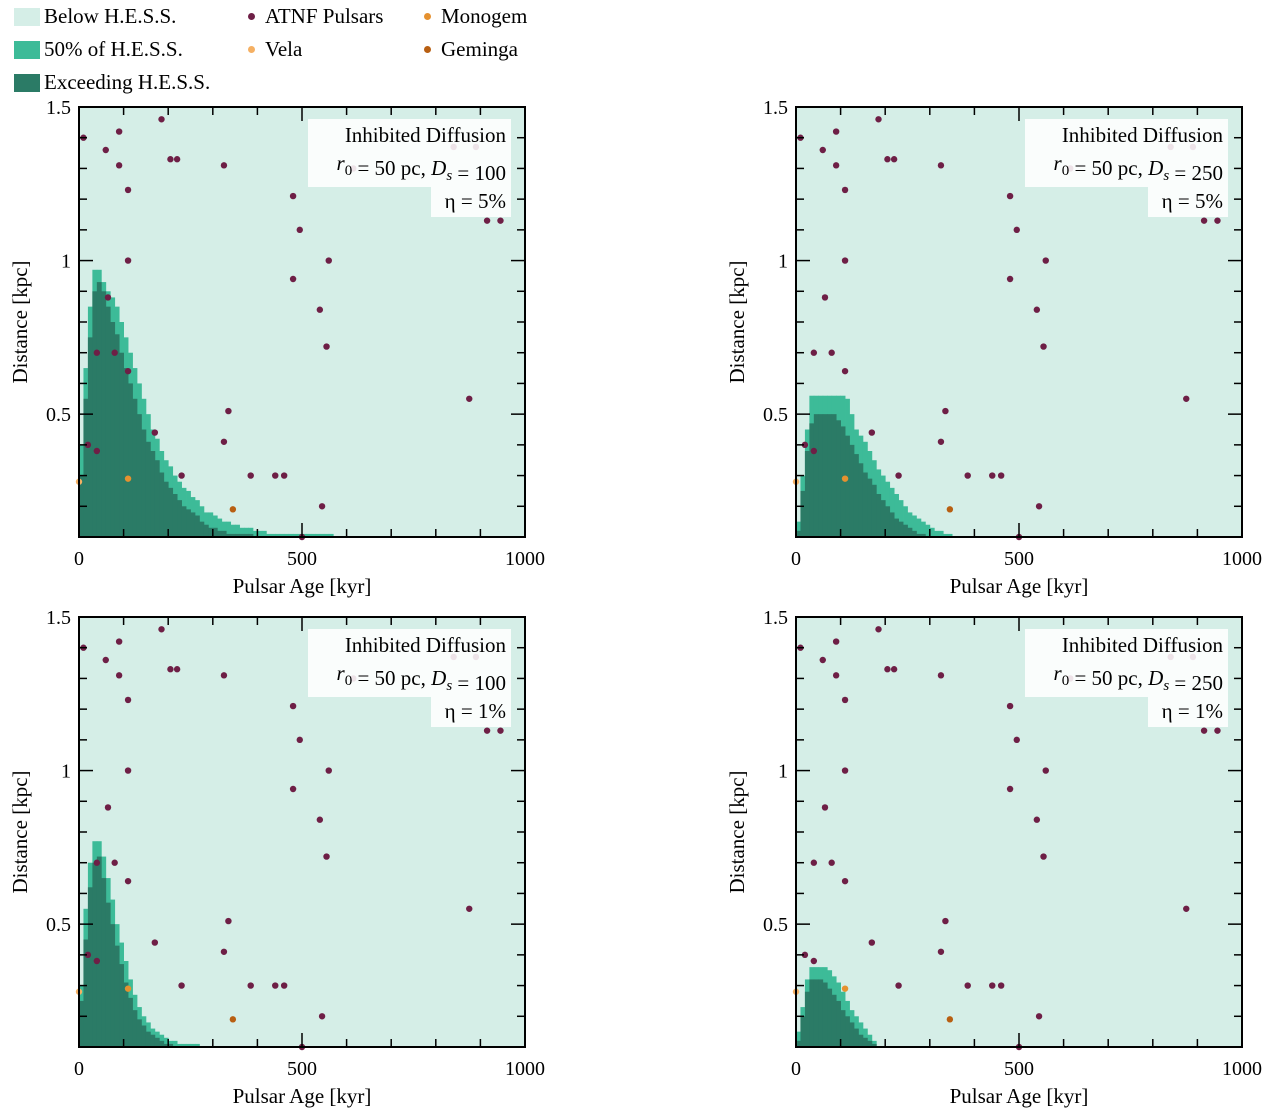  I want to click on panel-params: r0 = 50 pc, Ds = 250, so click(1138, 678).